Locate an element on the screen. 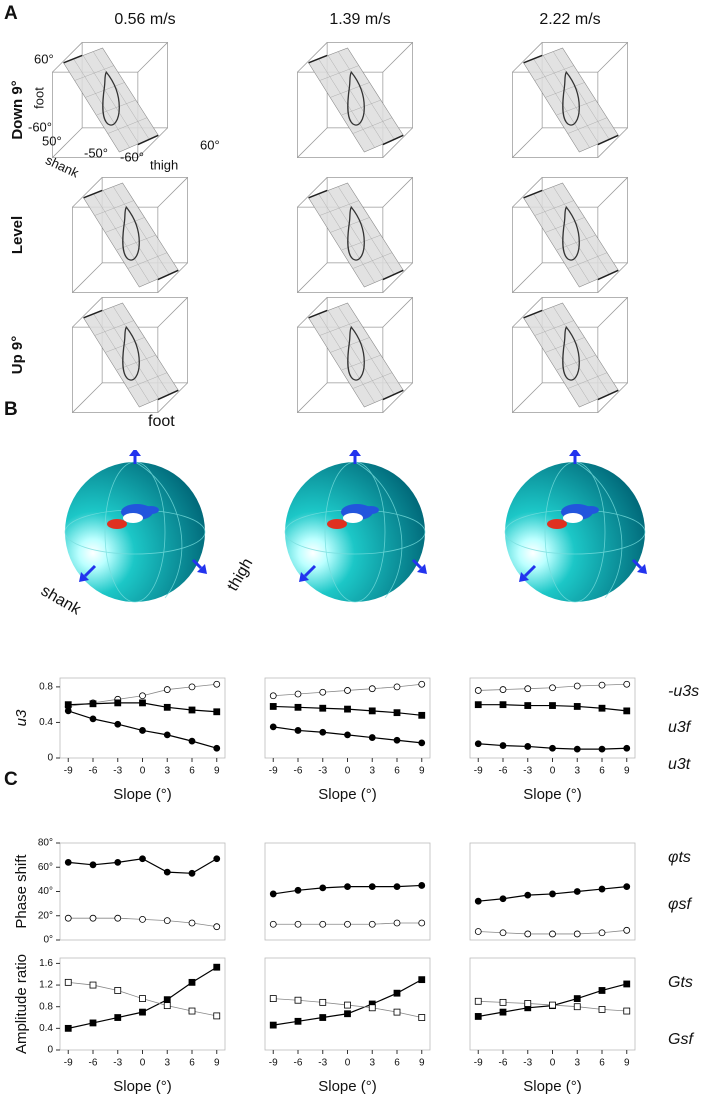  series-label: u3t is located at coordinates (679, 764).